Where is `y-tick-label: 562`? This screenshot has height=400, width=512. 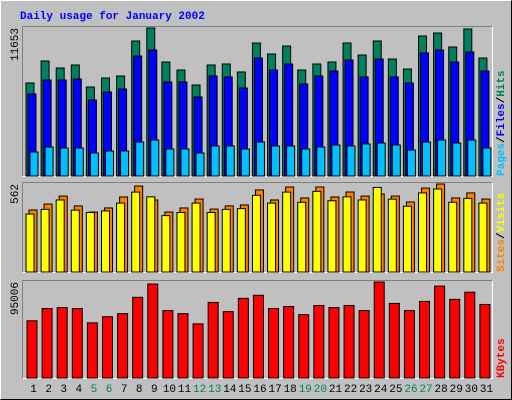 y-tick-label: 562 is located at coordinates (16, 194).